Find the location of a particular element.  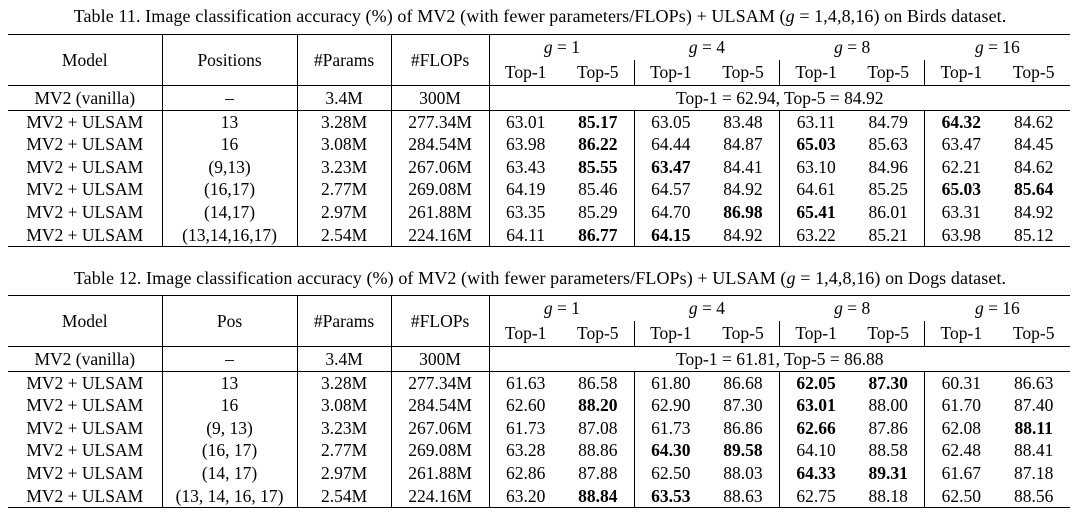

value-cell: 63.10 is located at coordinates (816, 166).